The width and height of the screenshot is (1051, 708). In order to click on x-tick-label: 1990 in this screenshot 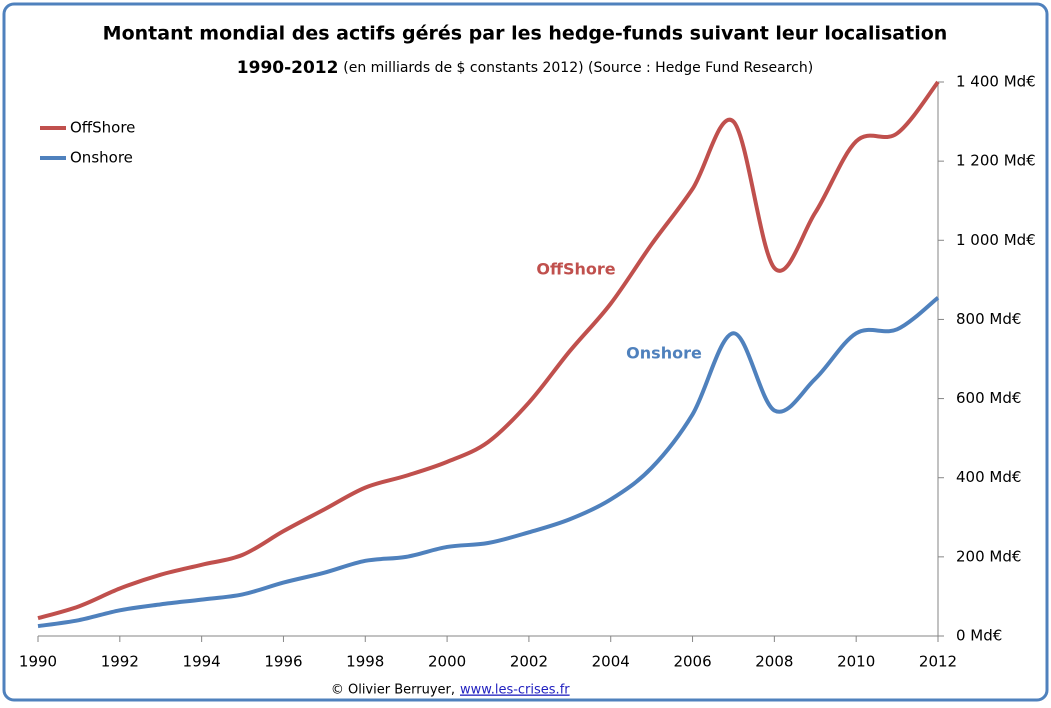, I will do `click(38, 662)`.